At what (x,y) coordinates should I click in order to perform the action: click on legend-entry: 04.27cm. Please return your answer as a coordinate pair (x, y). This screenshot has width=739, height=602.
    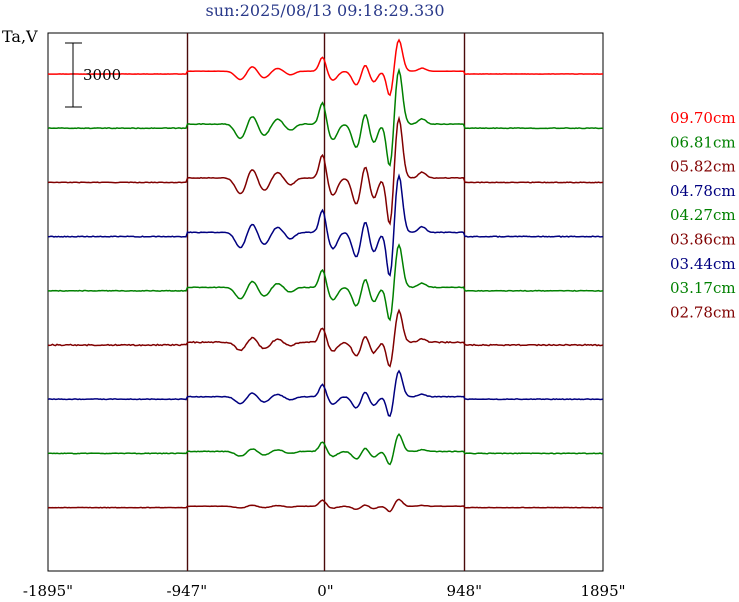
    Looking at the image, I should click on (703, 215).